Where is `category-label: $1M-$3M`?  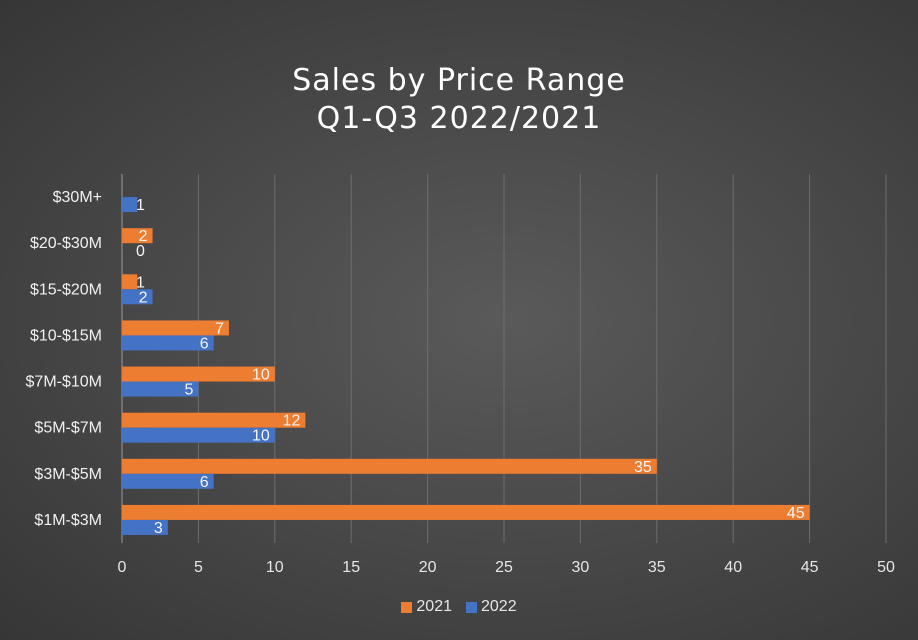 category-label: $1M-$3M is located at coordinates (68, 520).